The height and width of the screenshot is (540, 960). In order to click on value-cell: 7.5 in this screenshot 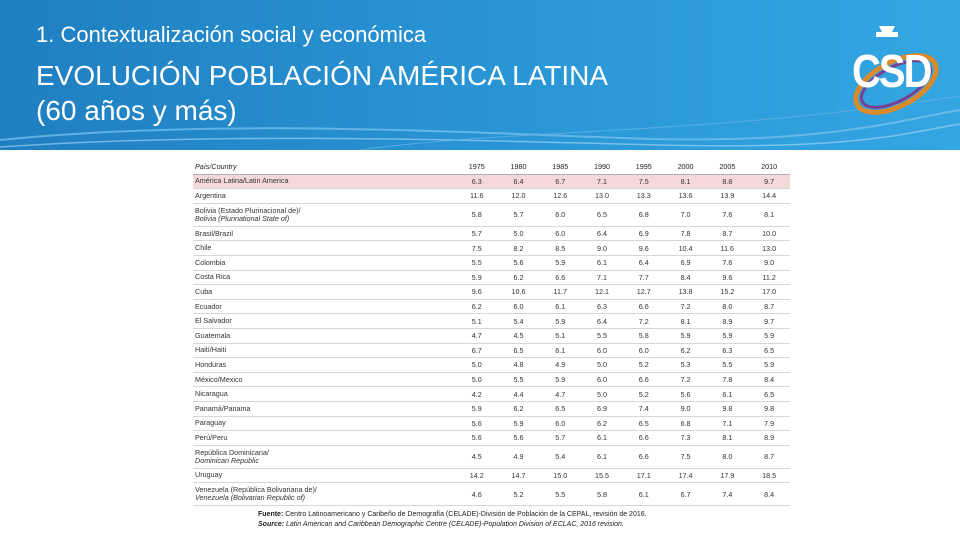, I will do `click(643, 182)`.